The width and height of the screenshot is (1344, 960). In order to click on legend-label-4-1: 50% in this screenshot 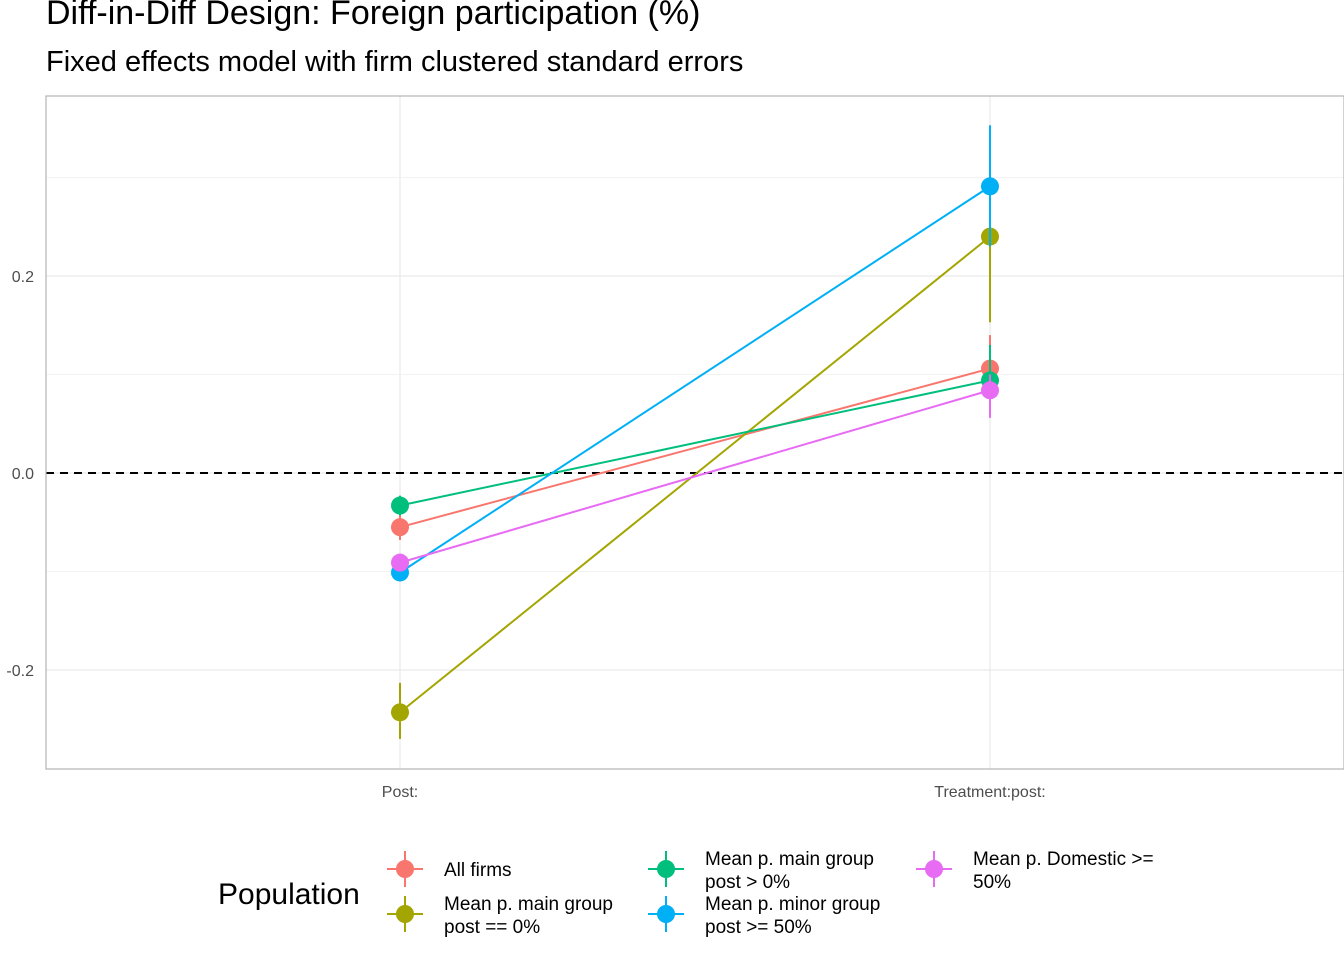, I will do `click(992, 882)`.